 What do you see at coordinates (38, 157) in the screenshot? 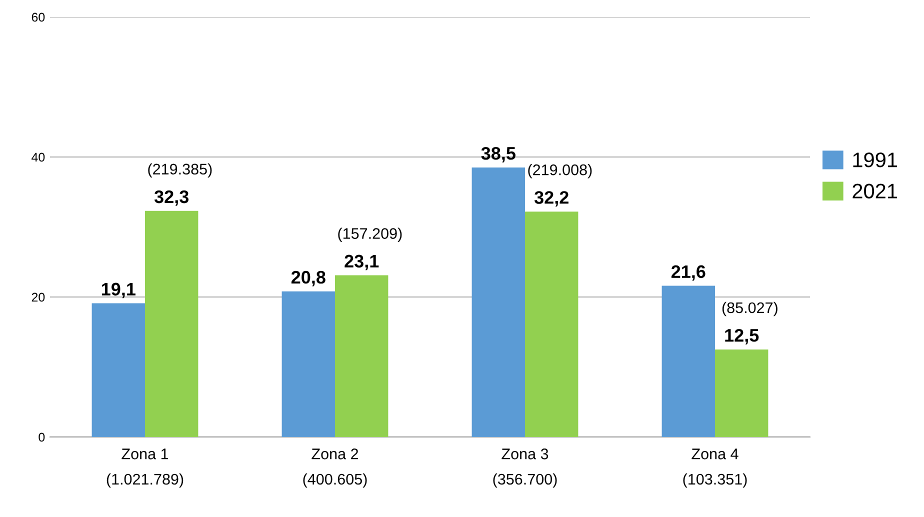
I see `y-tick-label: 40` at bounding box center [38, 157].